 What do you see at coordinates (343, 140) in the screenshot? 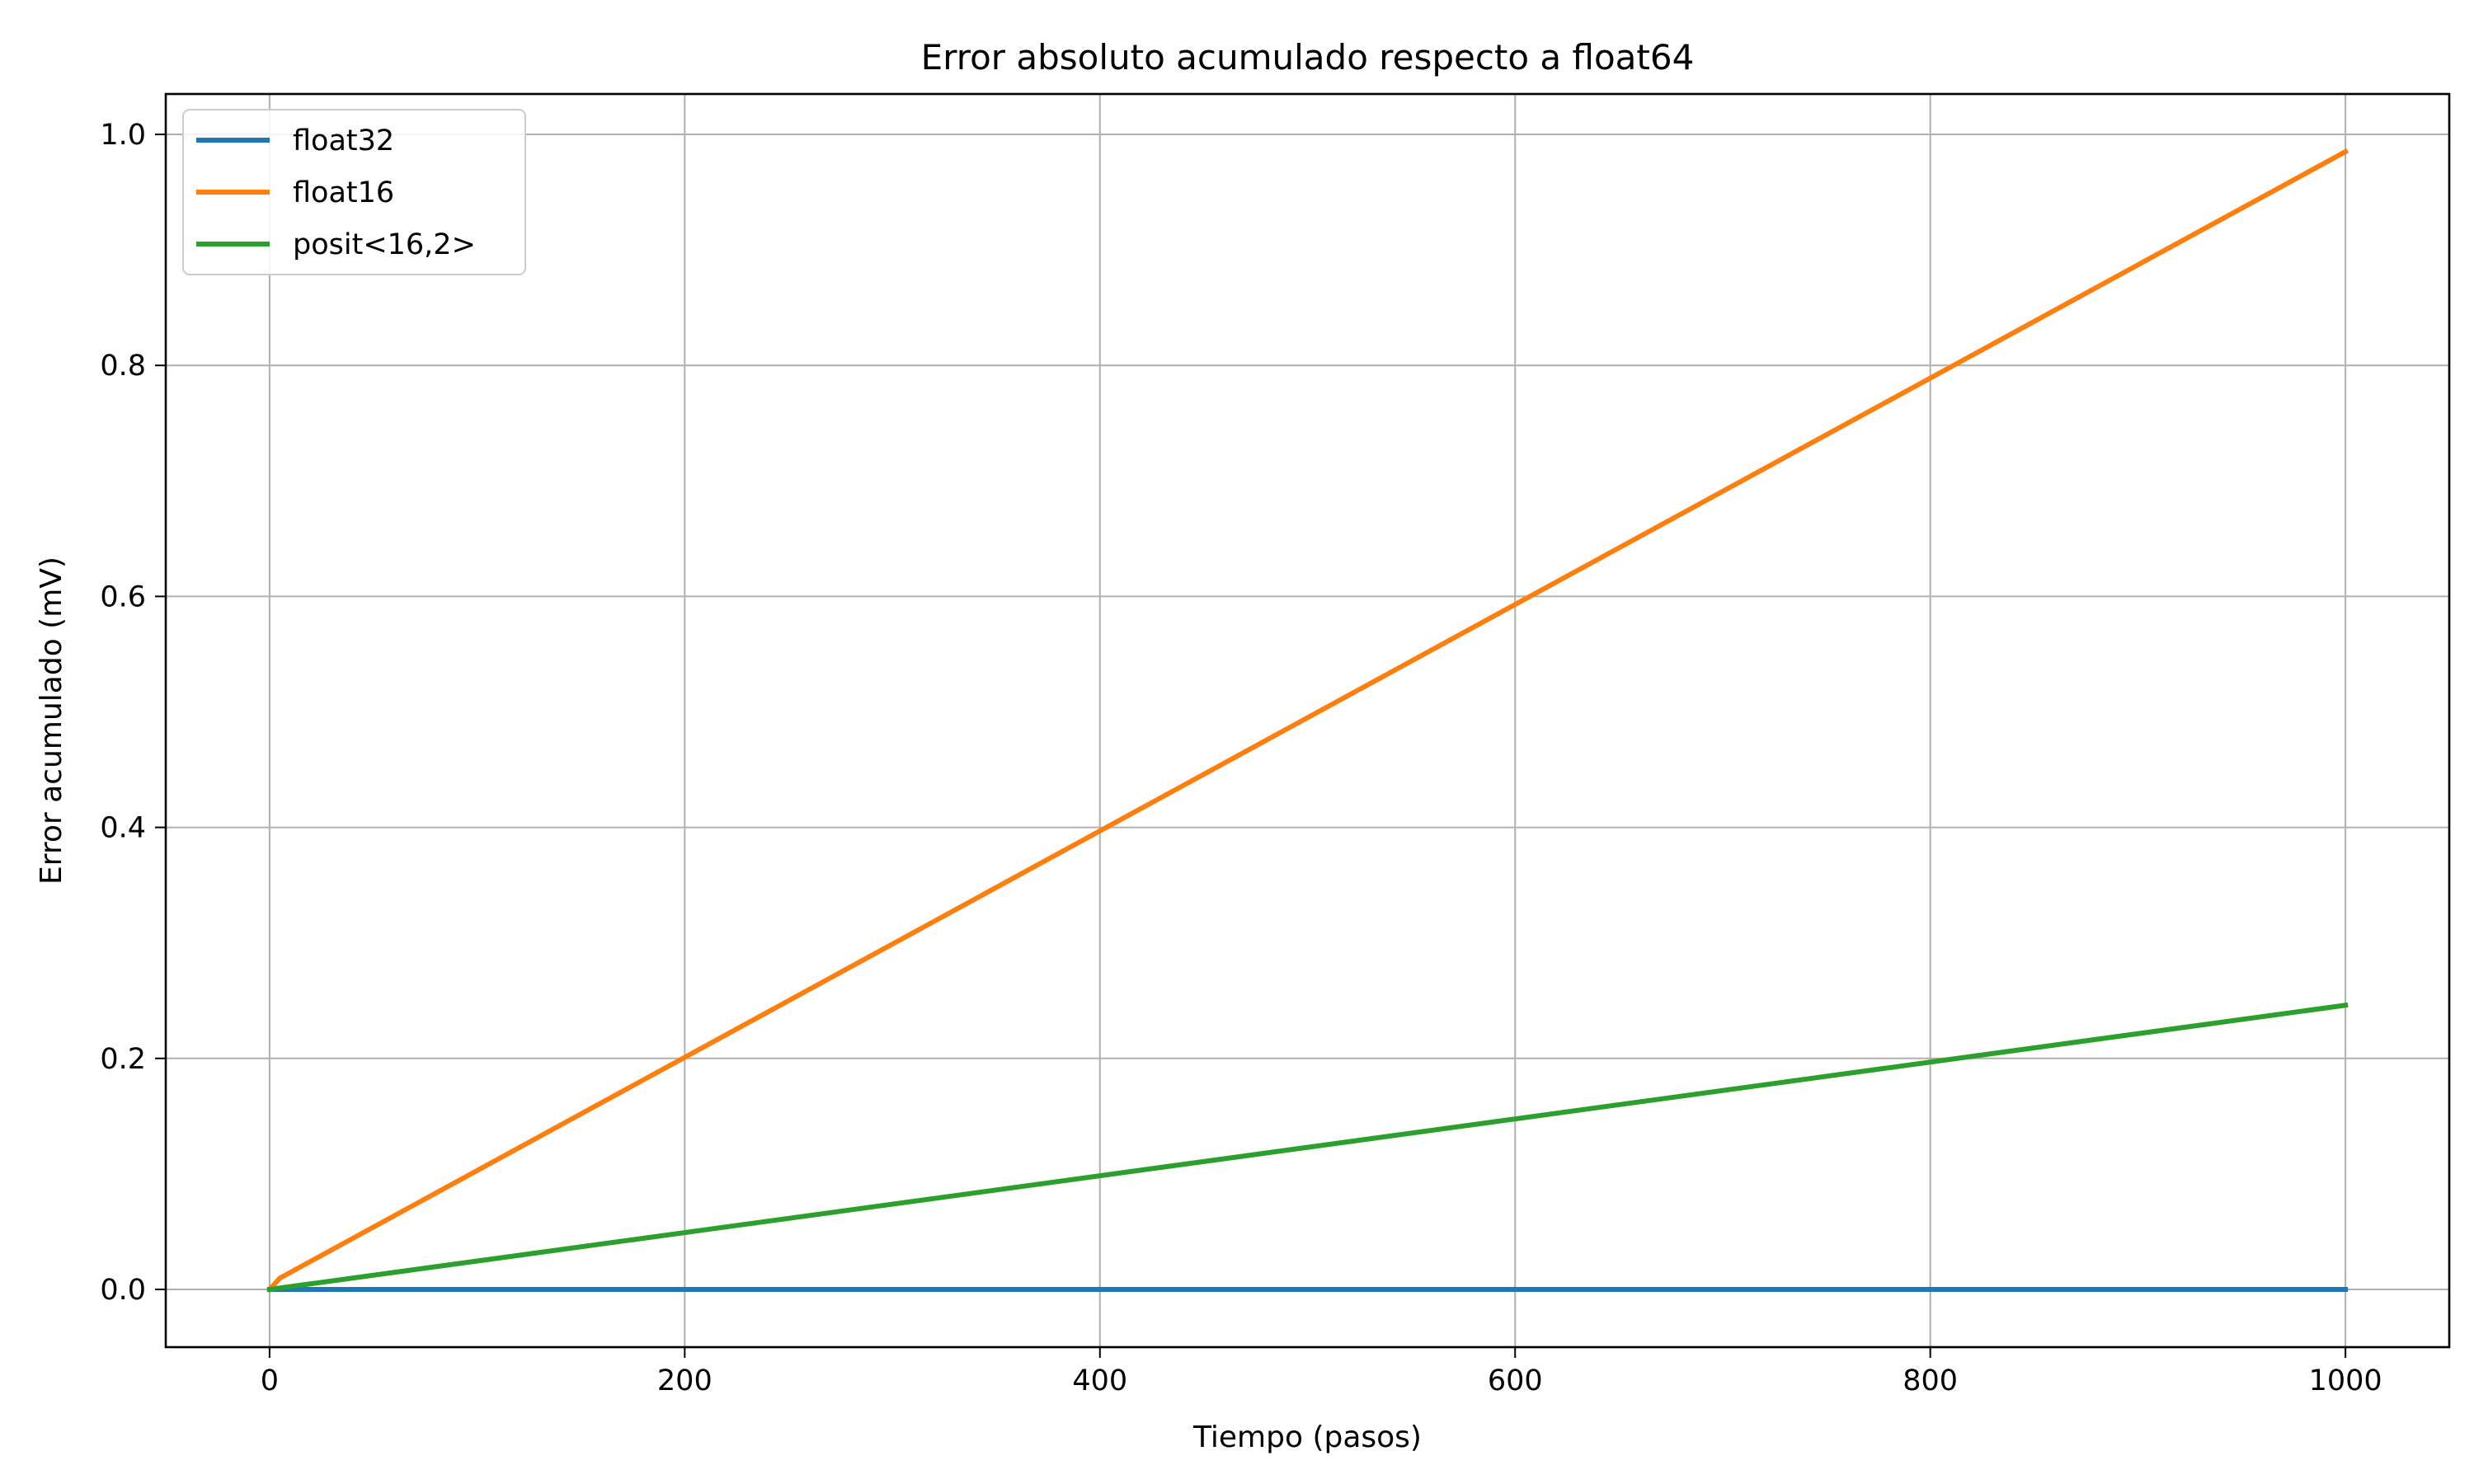
I see `legend-label: float32` at bounding box center [343, 140].